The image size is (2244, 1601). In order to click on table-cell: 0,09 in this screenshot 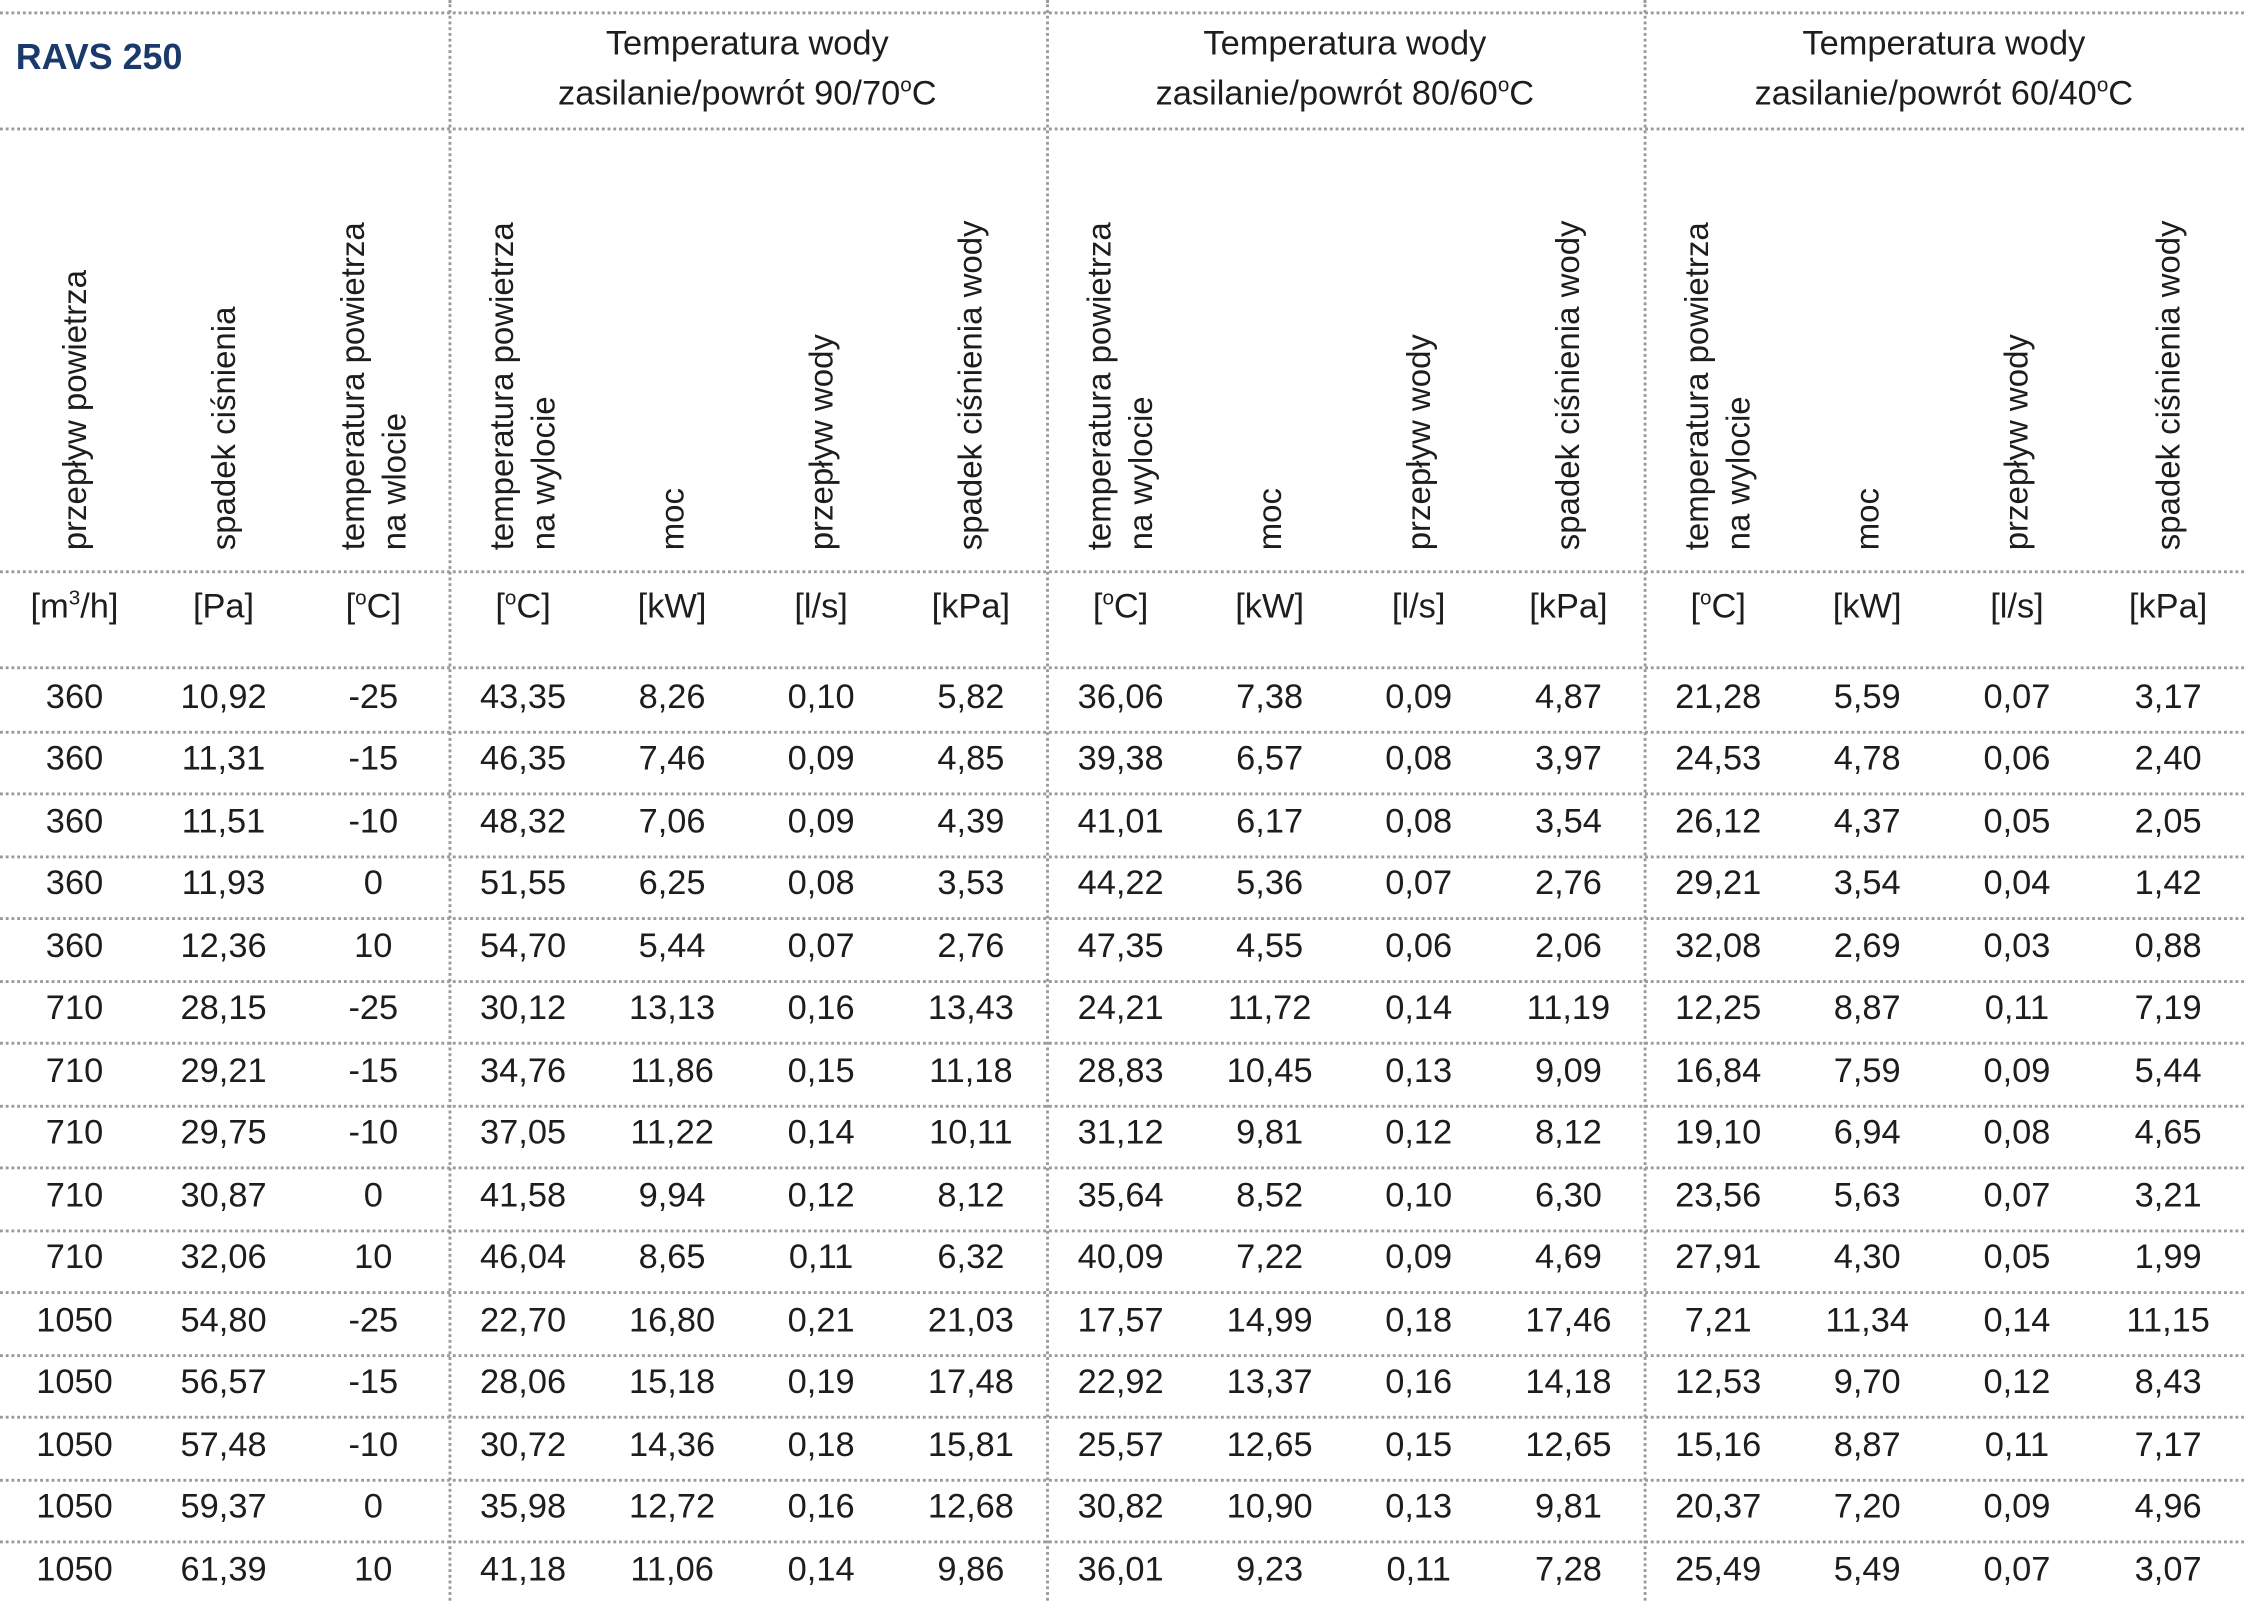, I will do `click(2017, 1070)`.